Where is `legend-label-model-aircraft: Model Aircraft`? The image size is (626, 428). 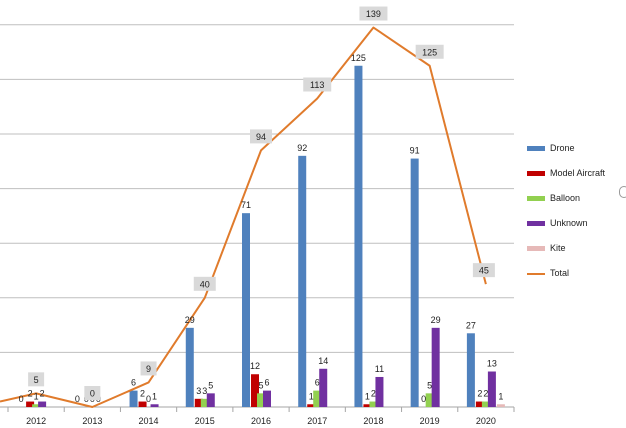
legend-label-model-aircraft: Model Aircraft is located at coordinates (578, 173).